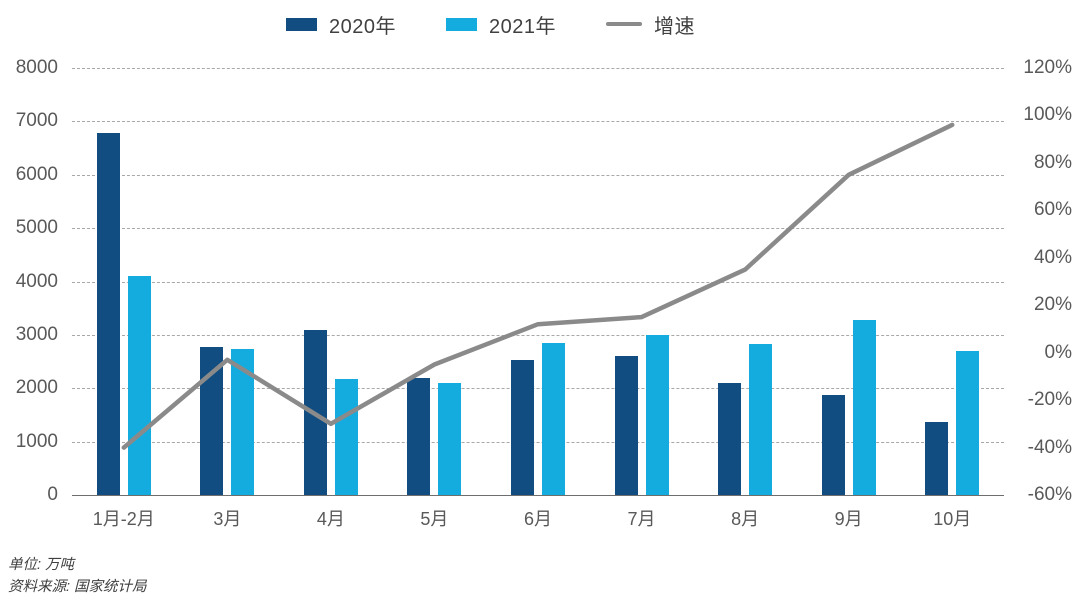  What do you see at coordinates (674, 26) in the screenshot?
I see `legend-label-growth: 增速` at bounding box center [674, 26].